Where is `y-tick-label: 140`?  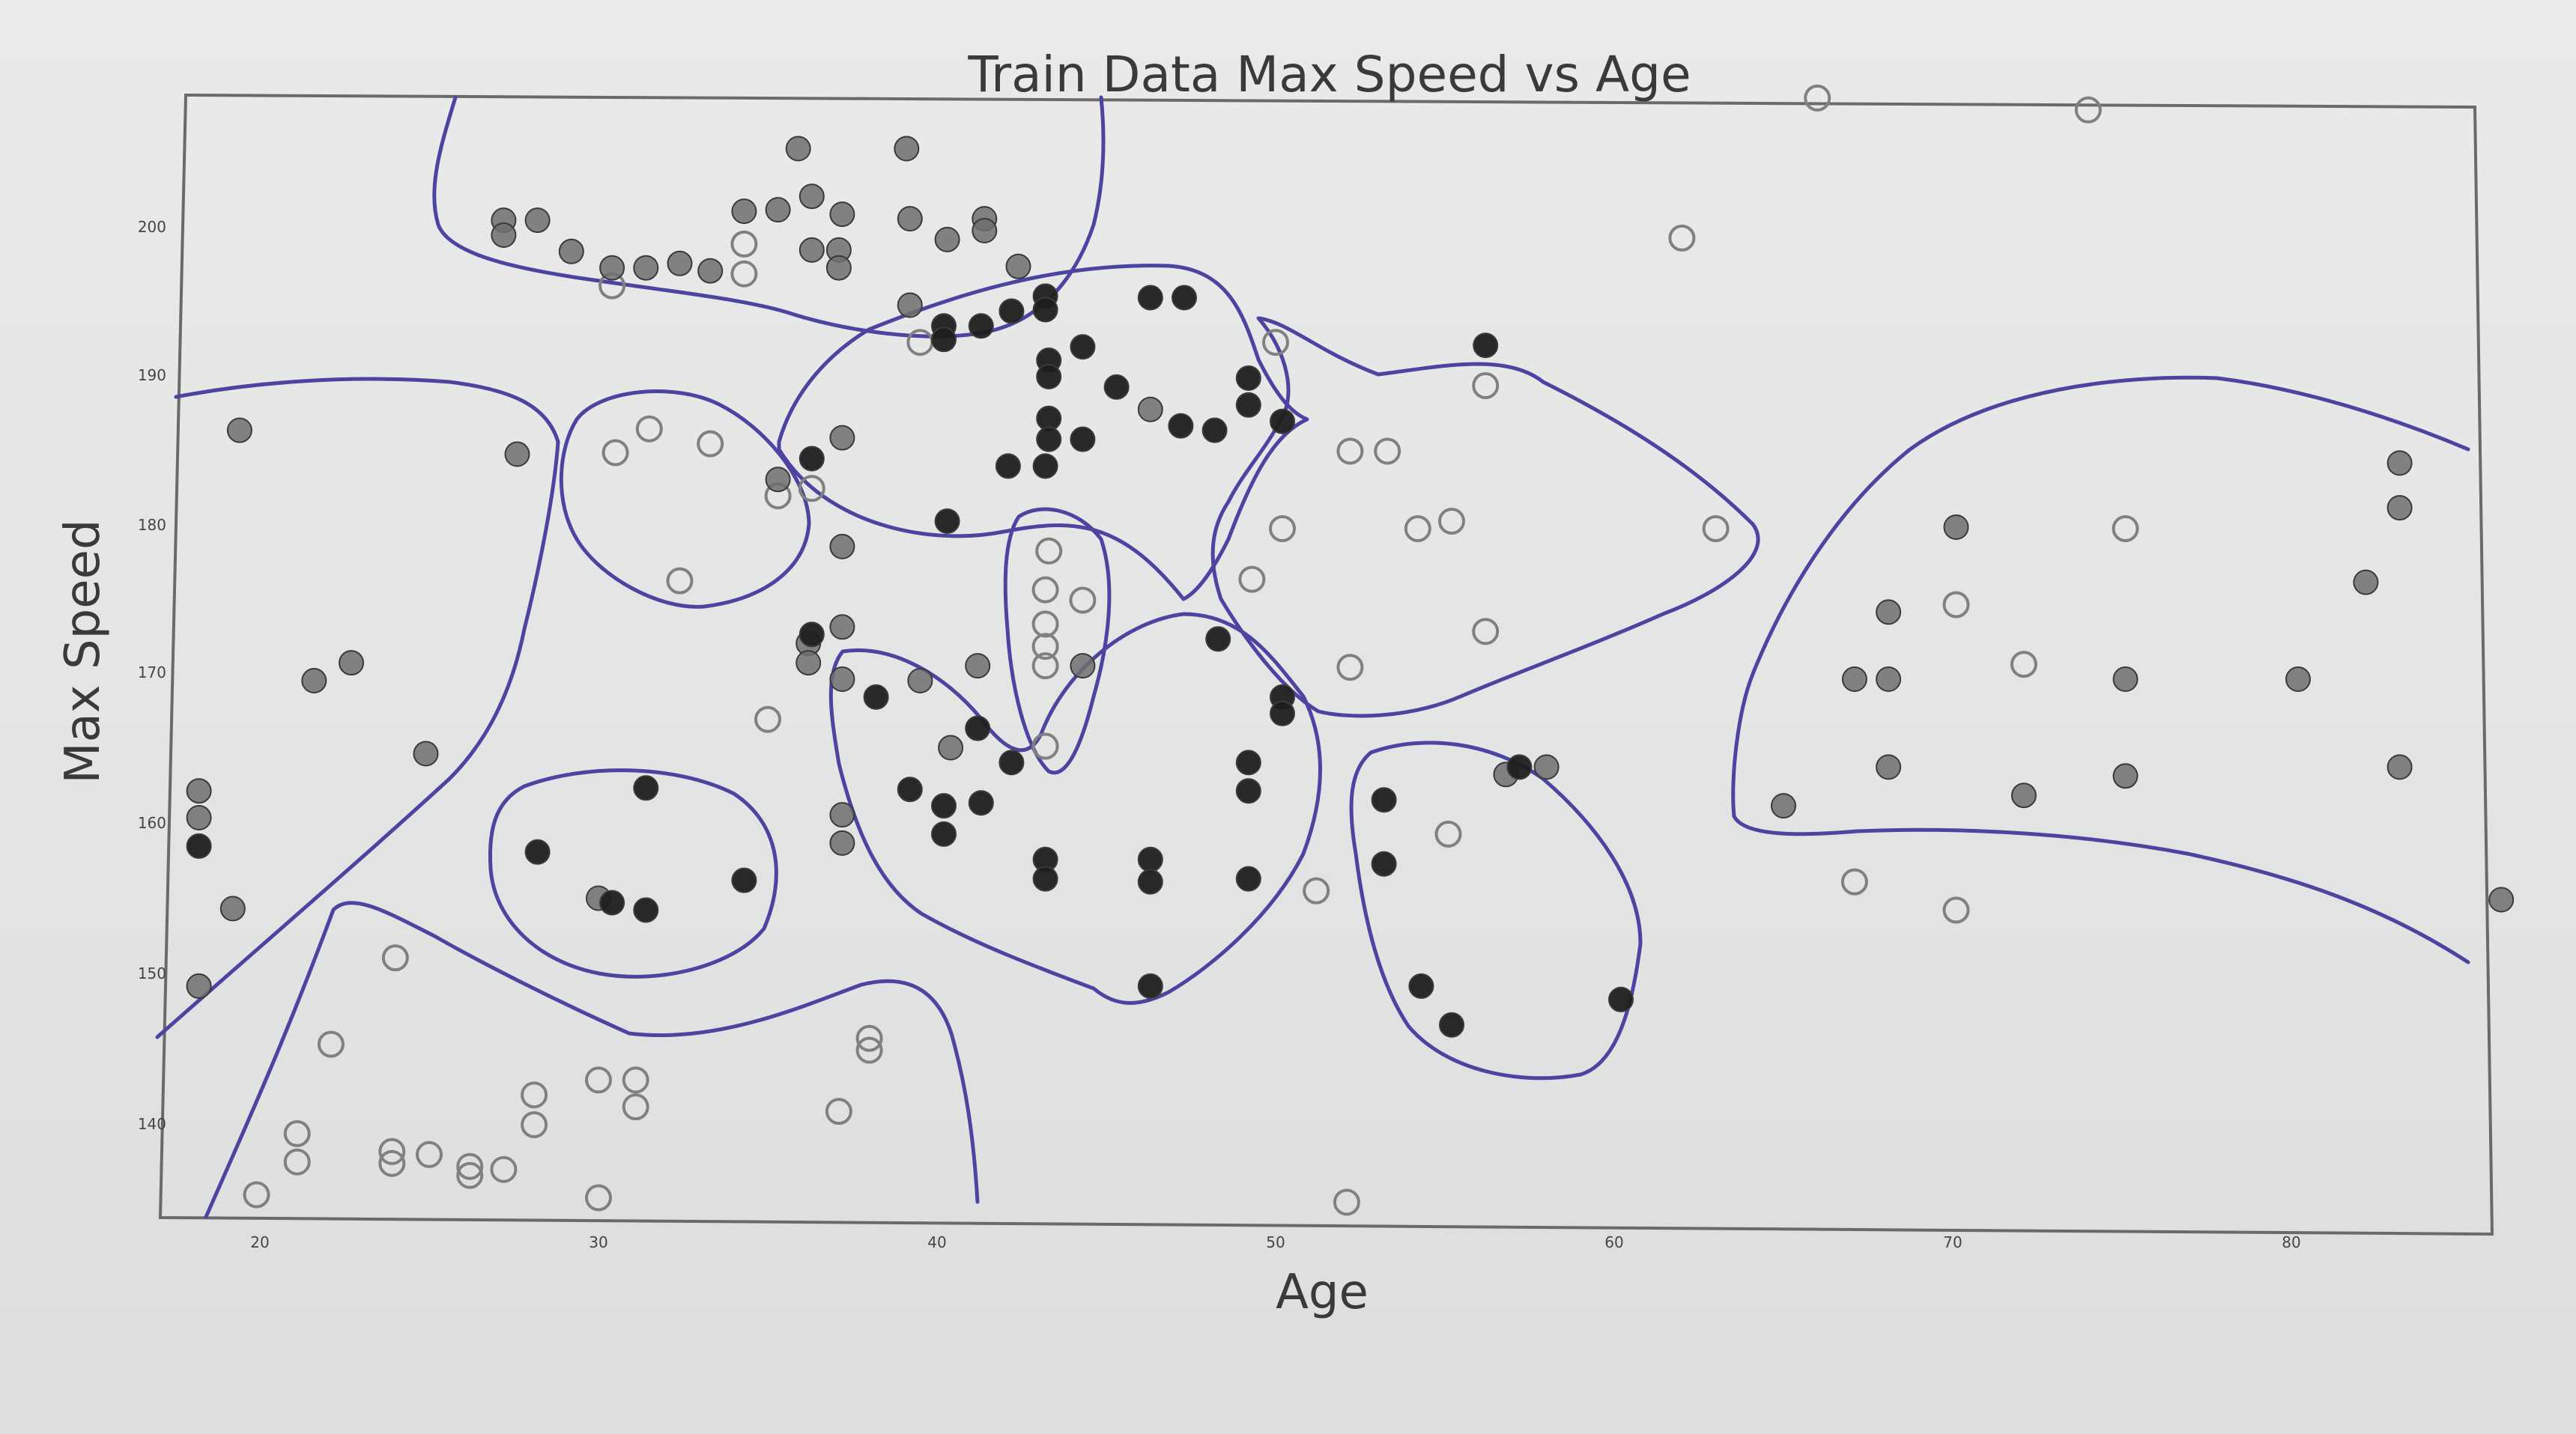 y-tick-label: 140 is located at coordinates (152, 1124).